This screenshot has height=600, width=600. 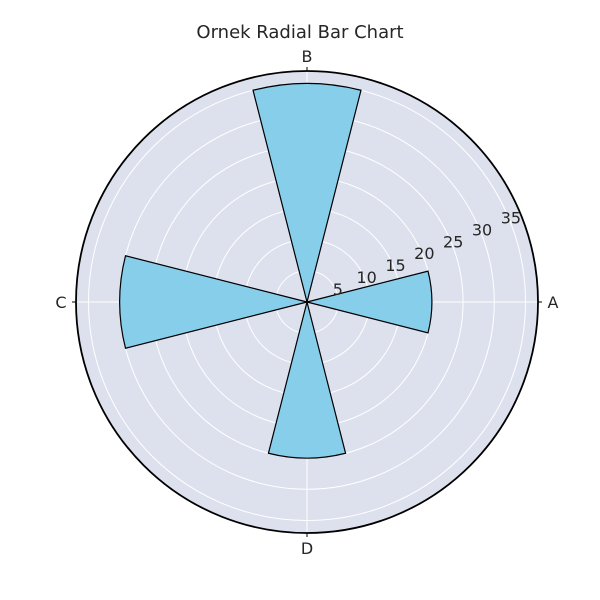 What do you see at coordinates (307, 192) in the screenshot?
I see `bar-B` at bounding box center [307, 192].